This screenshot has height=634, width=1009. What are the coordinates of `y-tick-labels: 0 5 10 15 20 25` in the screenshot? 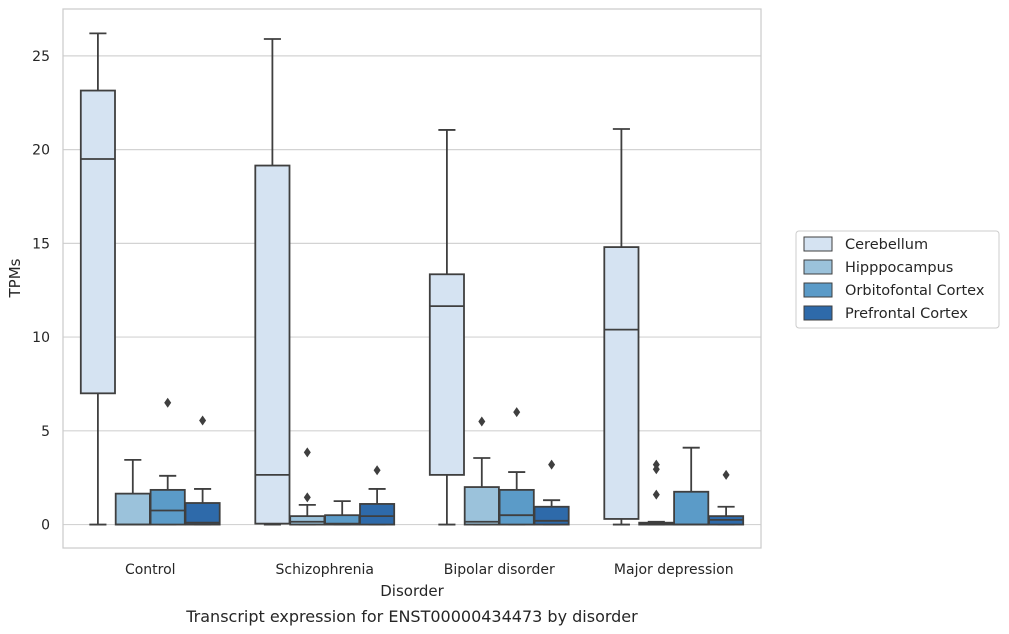 It's located at (41, 291).